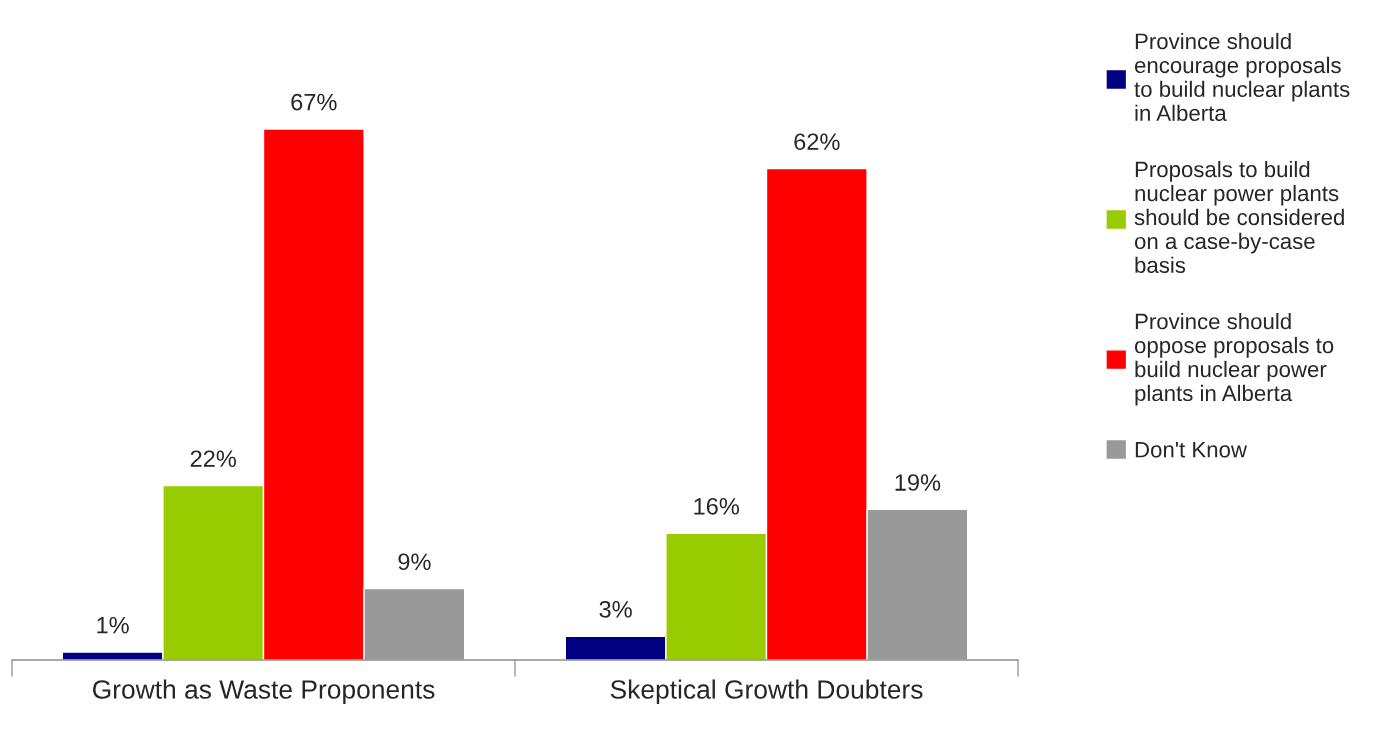 The width and height of the screenshot is (1374, 732). I want to click on legend-label: Don't Know, so click(1191, 450).